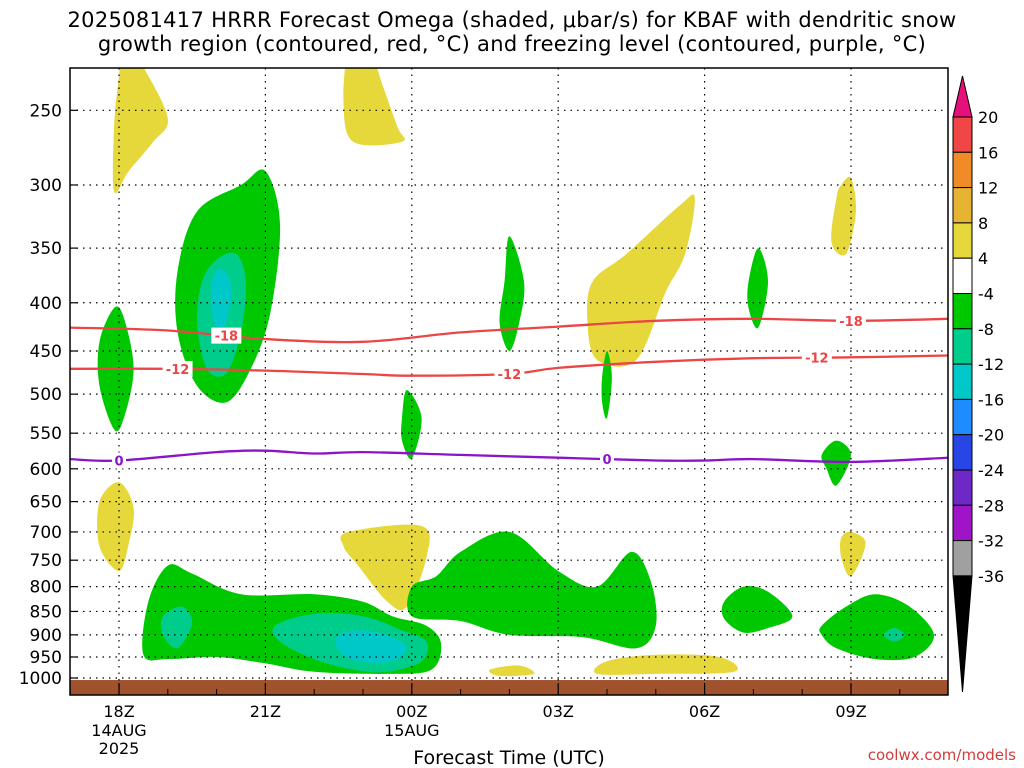 This screenshot has height=768, width=1024. What do you see at coordinates (983, 258) in the screenshot?
I see `colorbar-tick-label-4: 4` at bounding box center [983, 258].